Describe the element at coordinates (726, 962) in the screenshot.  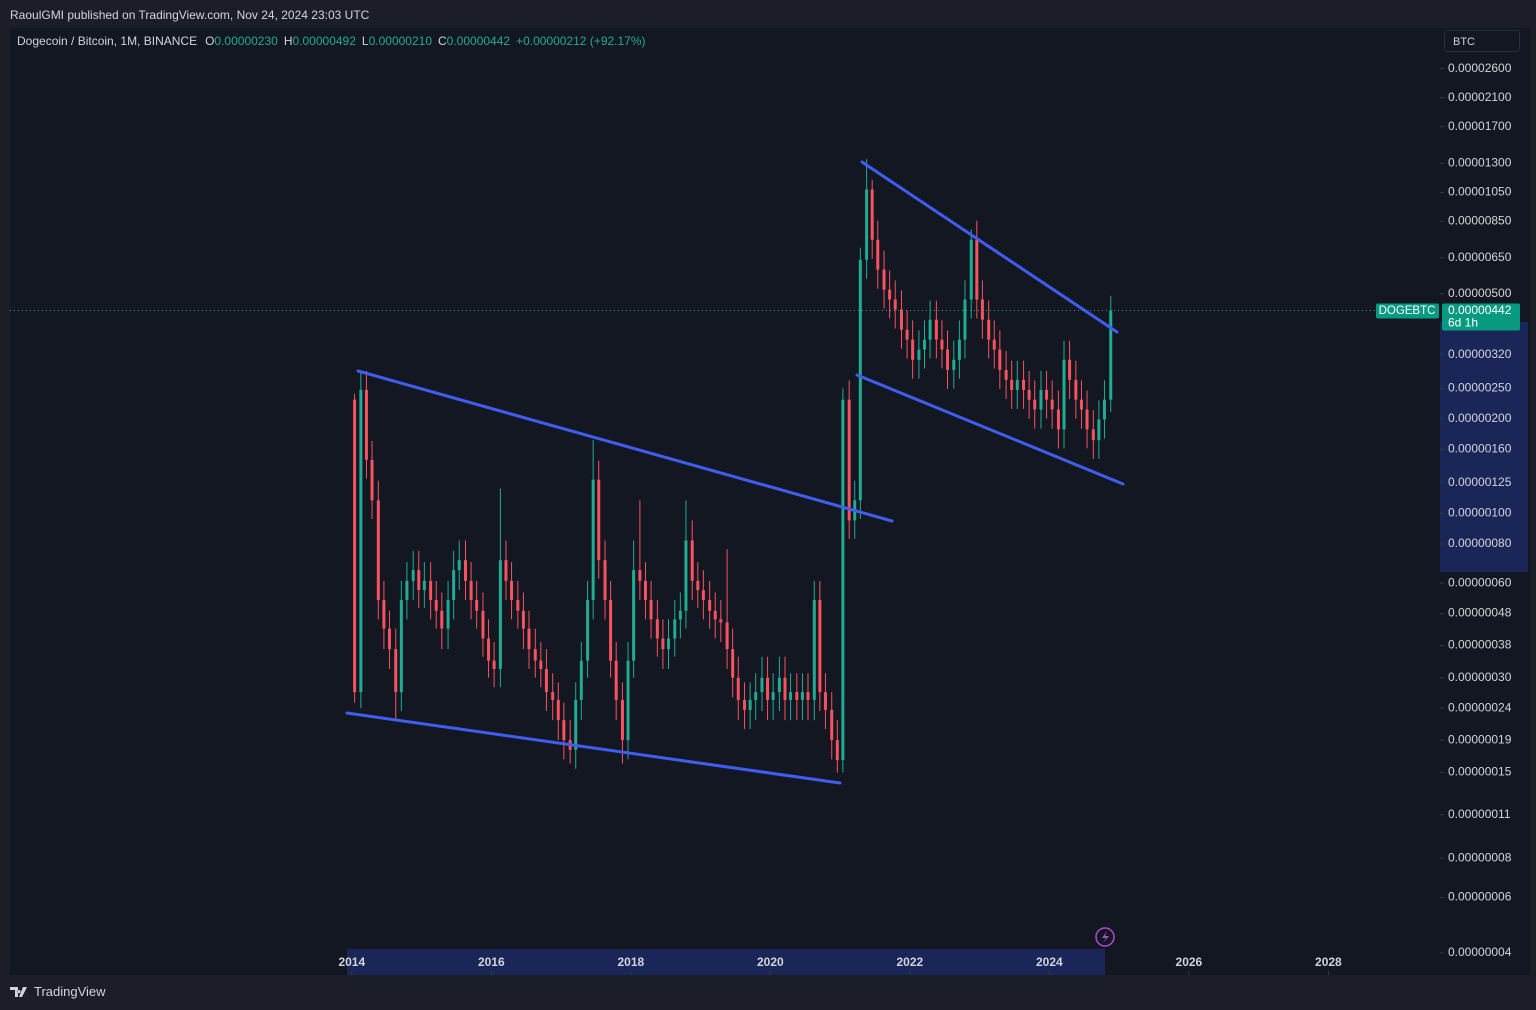
I see `x-range-highlight` at that location.